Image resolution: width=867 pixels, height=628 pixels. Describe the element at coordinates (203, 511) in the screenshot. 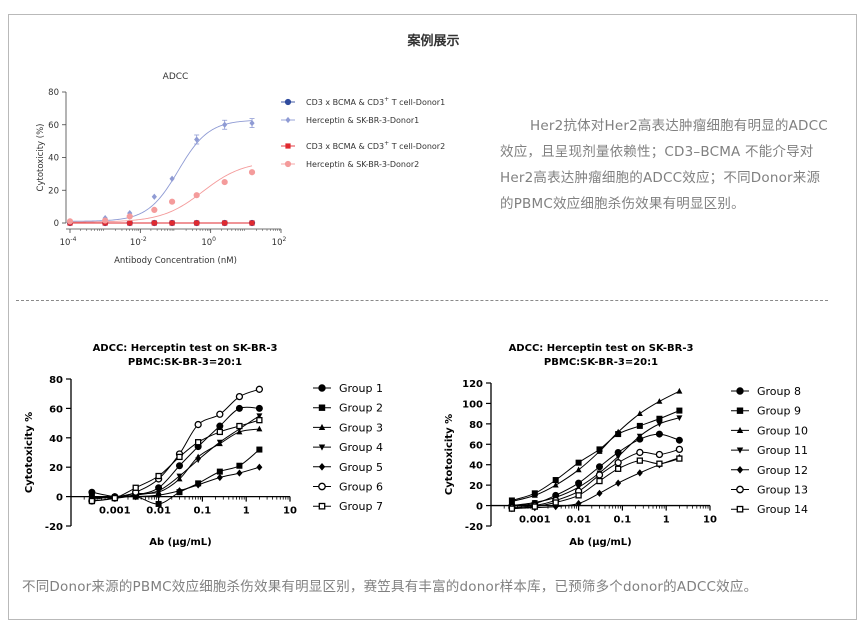

I see `x-tick-label: 0.1` at that location.